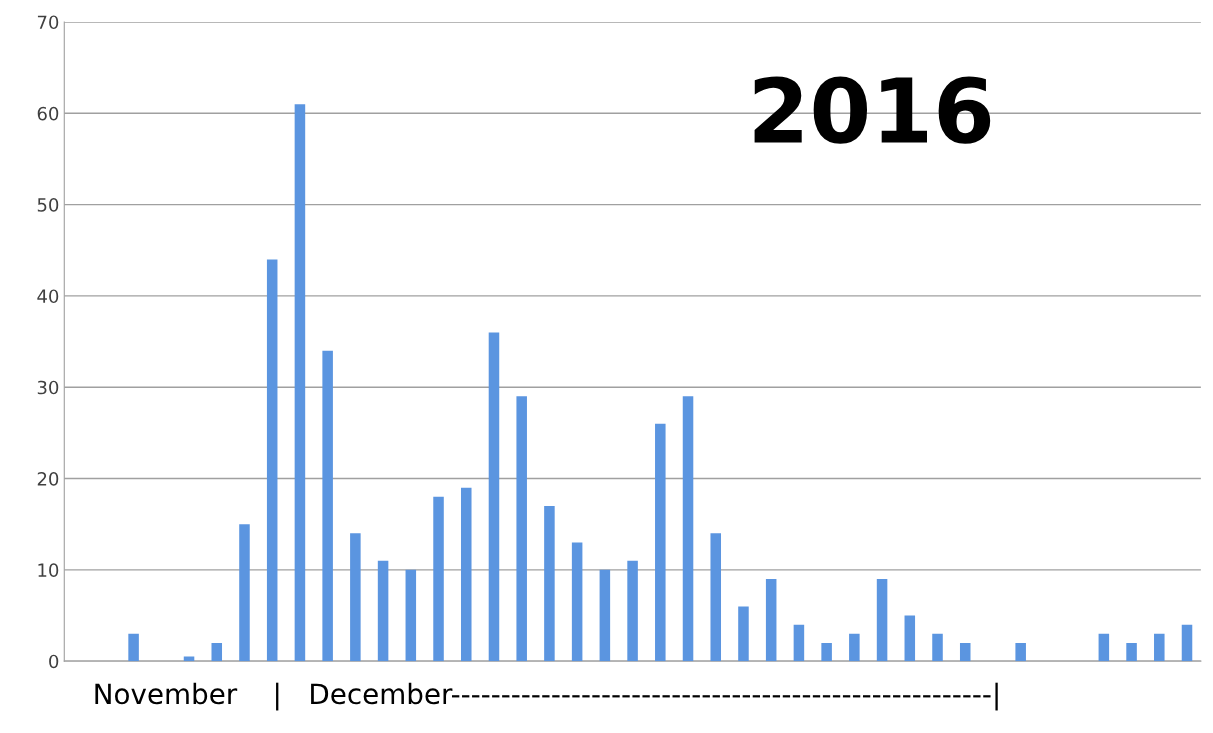 This screenshot has height=733, width=1213. What do you see at coordinates (48, 296) in the screenshot?
I see `y-tick-label: 40` at bounding box center [48, 296].